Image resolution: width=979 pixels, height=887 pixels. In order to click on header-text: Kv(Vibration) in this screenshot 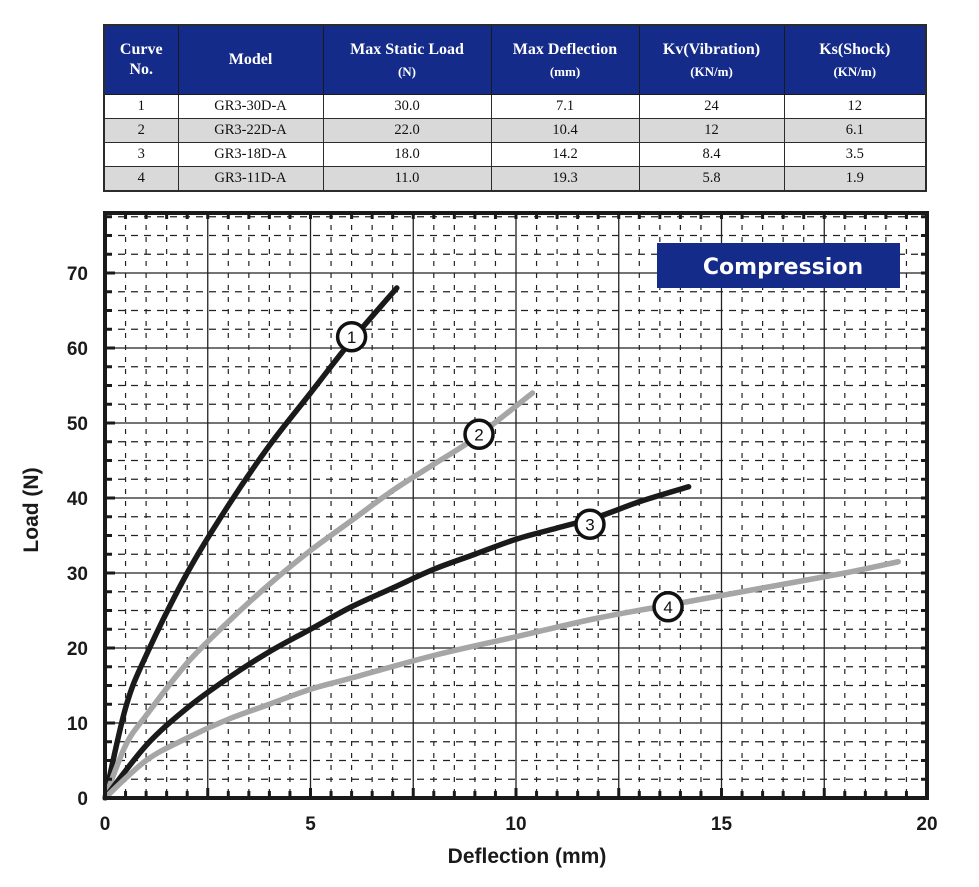, I will do `click(711, 49)`.